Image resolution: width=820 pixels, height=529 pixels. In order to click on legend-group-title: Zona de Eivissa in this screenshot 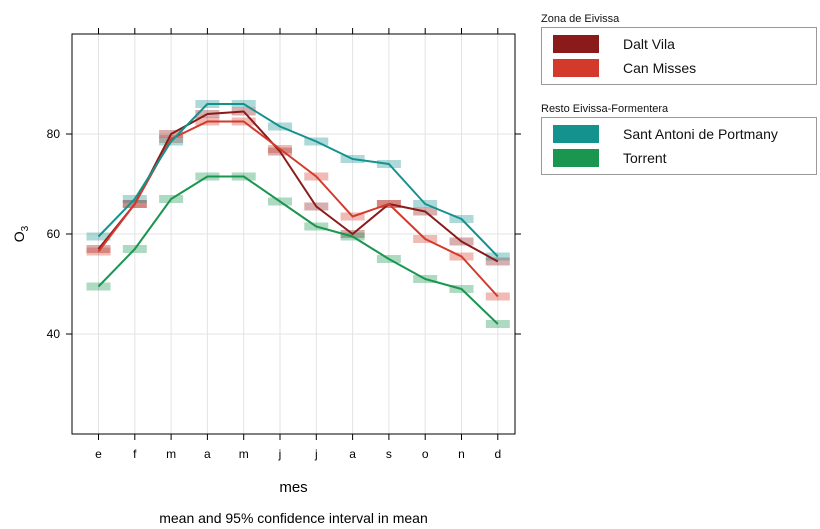, I will do `click(580, 19)`.